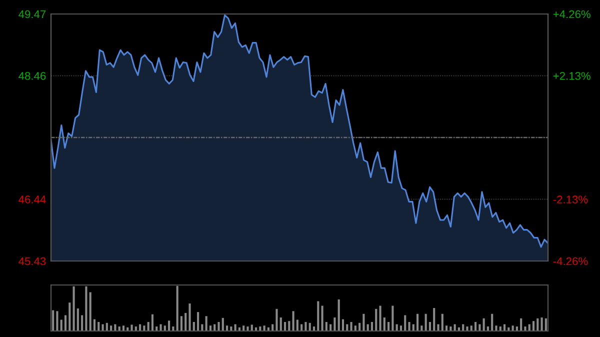  I want to click on y-tick-label: 49.47, so click(32, 14).